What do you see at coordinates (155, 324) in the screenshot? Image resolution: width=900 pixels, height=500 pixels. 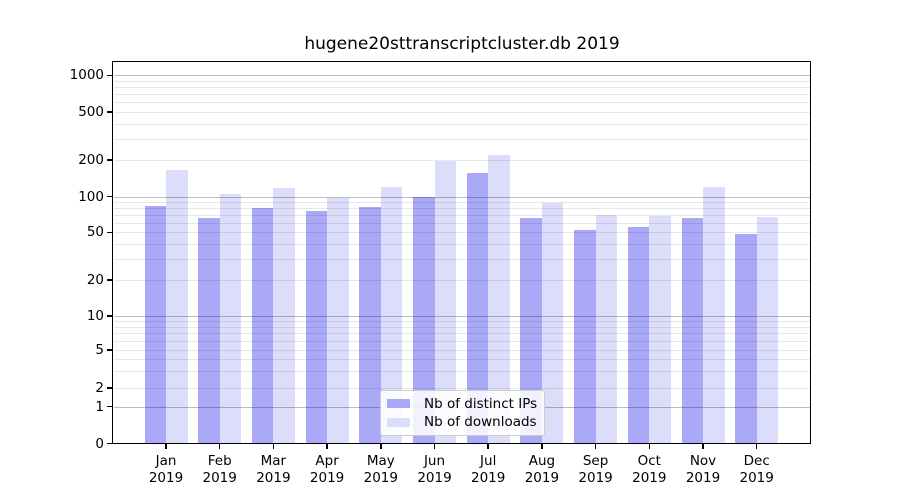 I see `bar-distinct-ips-jan` at bounding box center [155, 324].